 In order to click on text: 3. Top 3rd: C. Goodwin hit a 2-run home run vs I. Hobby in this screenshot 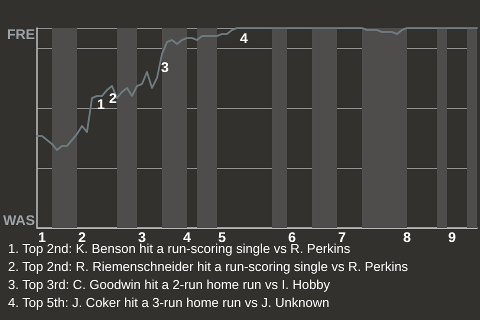, I will do `click(169, 284)`.